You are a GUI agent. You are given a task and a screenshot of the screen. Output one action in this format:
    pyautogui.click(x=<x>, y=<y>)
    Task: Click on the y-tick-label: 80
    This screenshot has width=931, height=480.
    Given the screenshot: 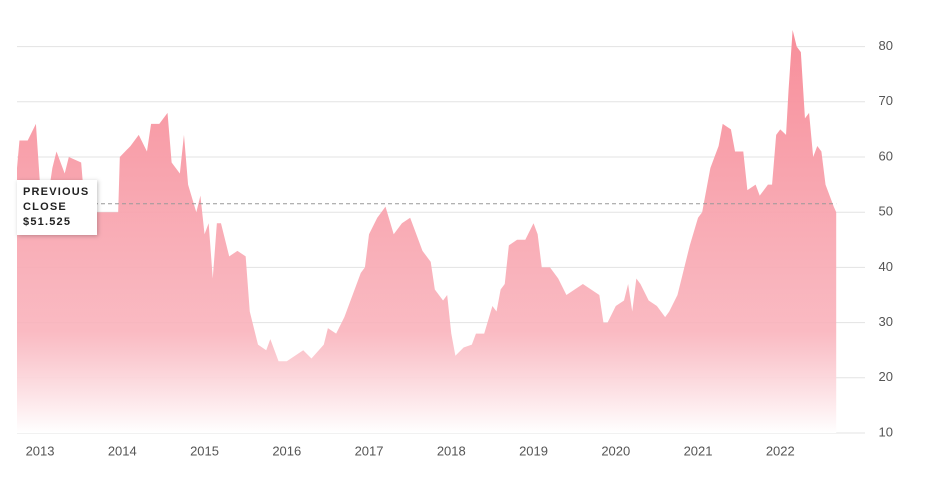 What is the action you would take?
    pyautogui.click(x=886, y=45)
    